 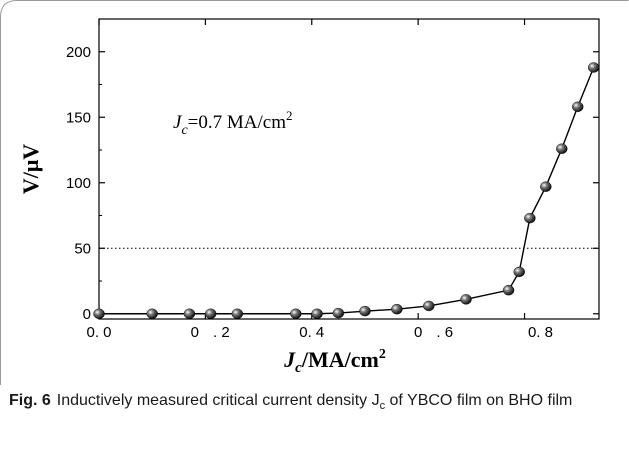 I want to click on caption-text-part2: of YBCO film on BHO film, so click(x=479, y=400).